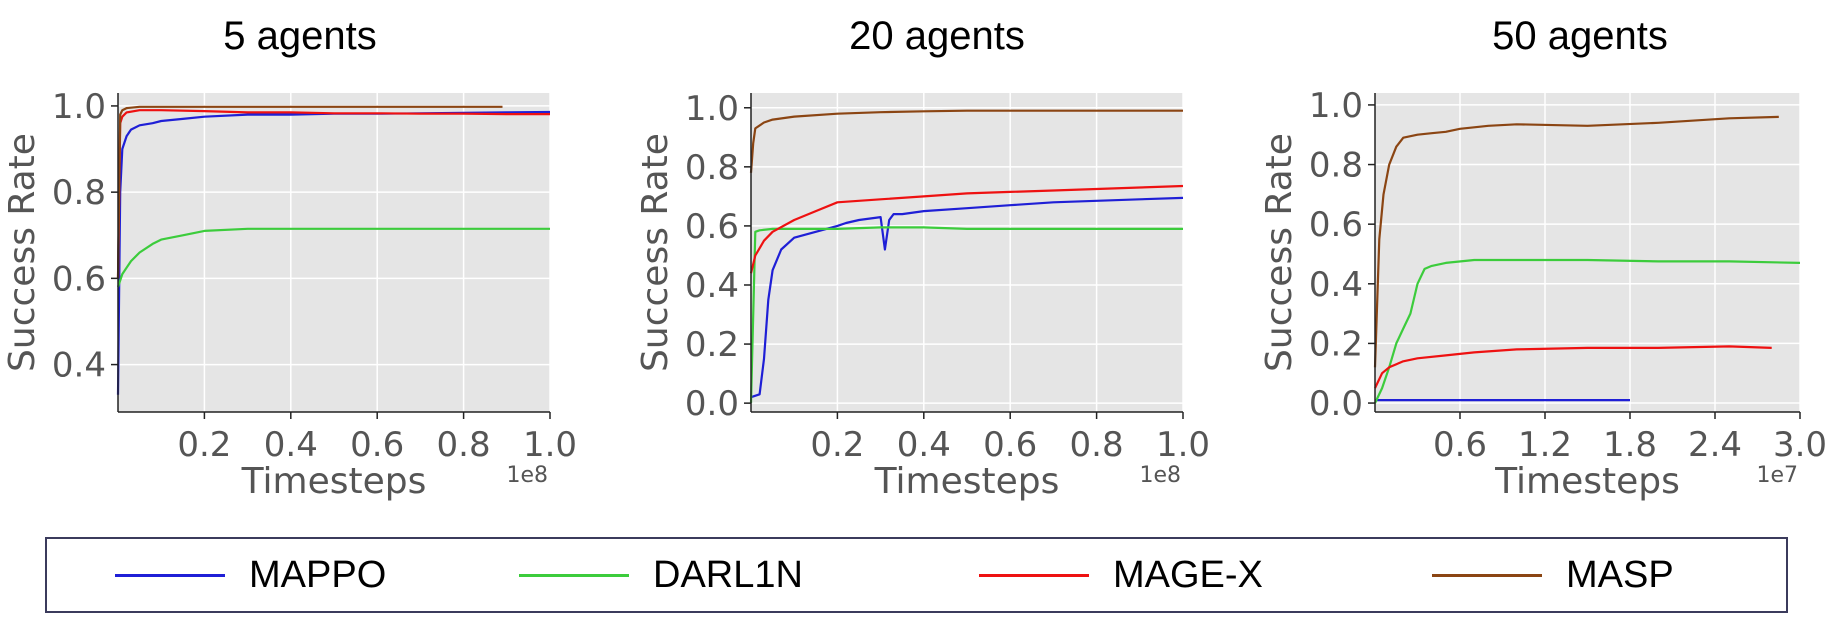  I want to click on legend-swatch-masp, so click(1487, 575).